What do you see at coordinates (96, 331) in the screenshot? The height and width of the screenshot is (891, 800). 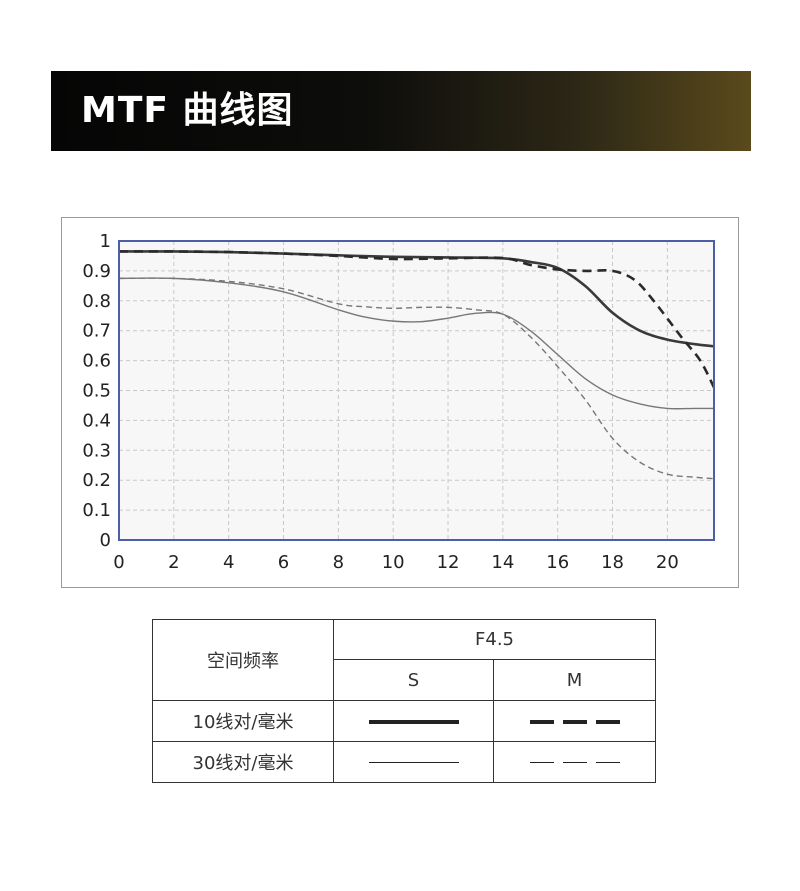 I see `y-tick-label: 0.7` at bounding box center [96, 331].